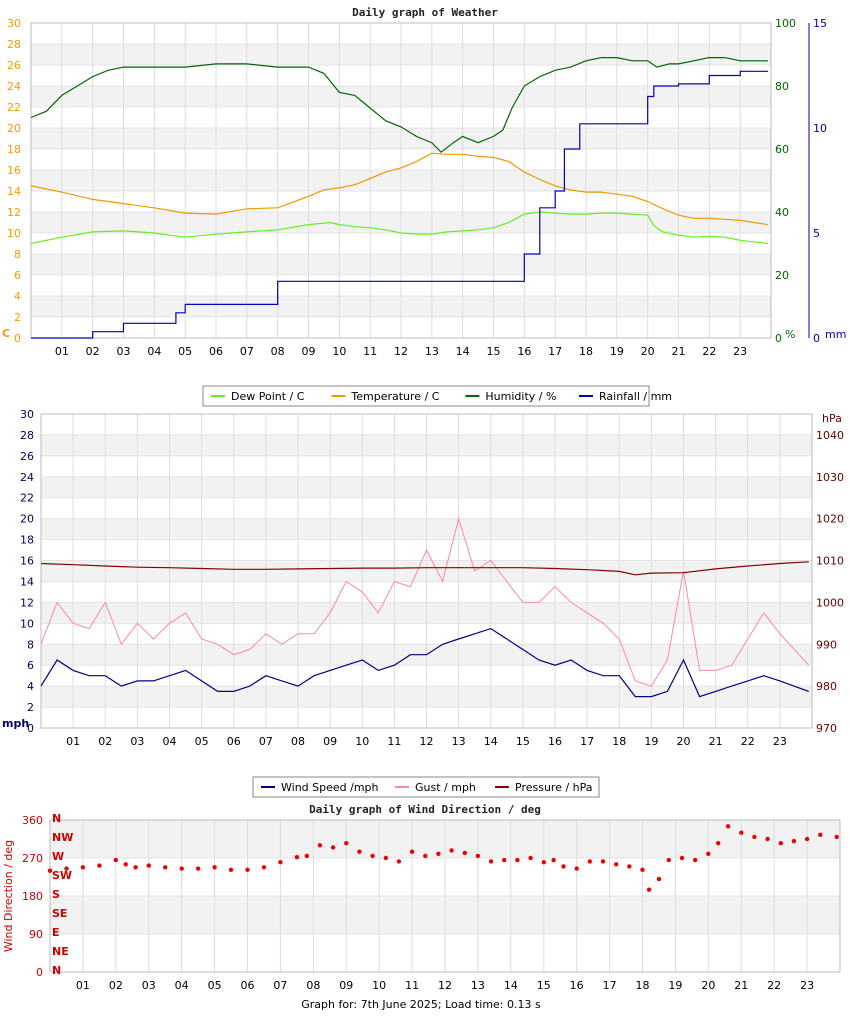 Image resolution: width=850 pixels, height=1021 pixels. I want to click on x-tick-label: 11, so click(412, 985).